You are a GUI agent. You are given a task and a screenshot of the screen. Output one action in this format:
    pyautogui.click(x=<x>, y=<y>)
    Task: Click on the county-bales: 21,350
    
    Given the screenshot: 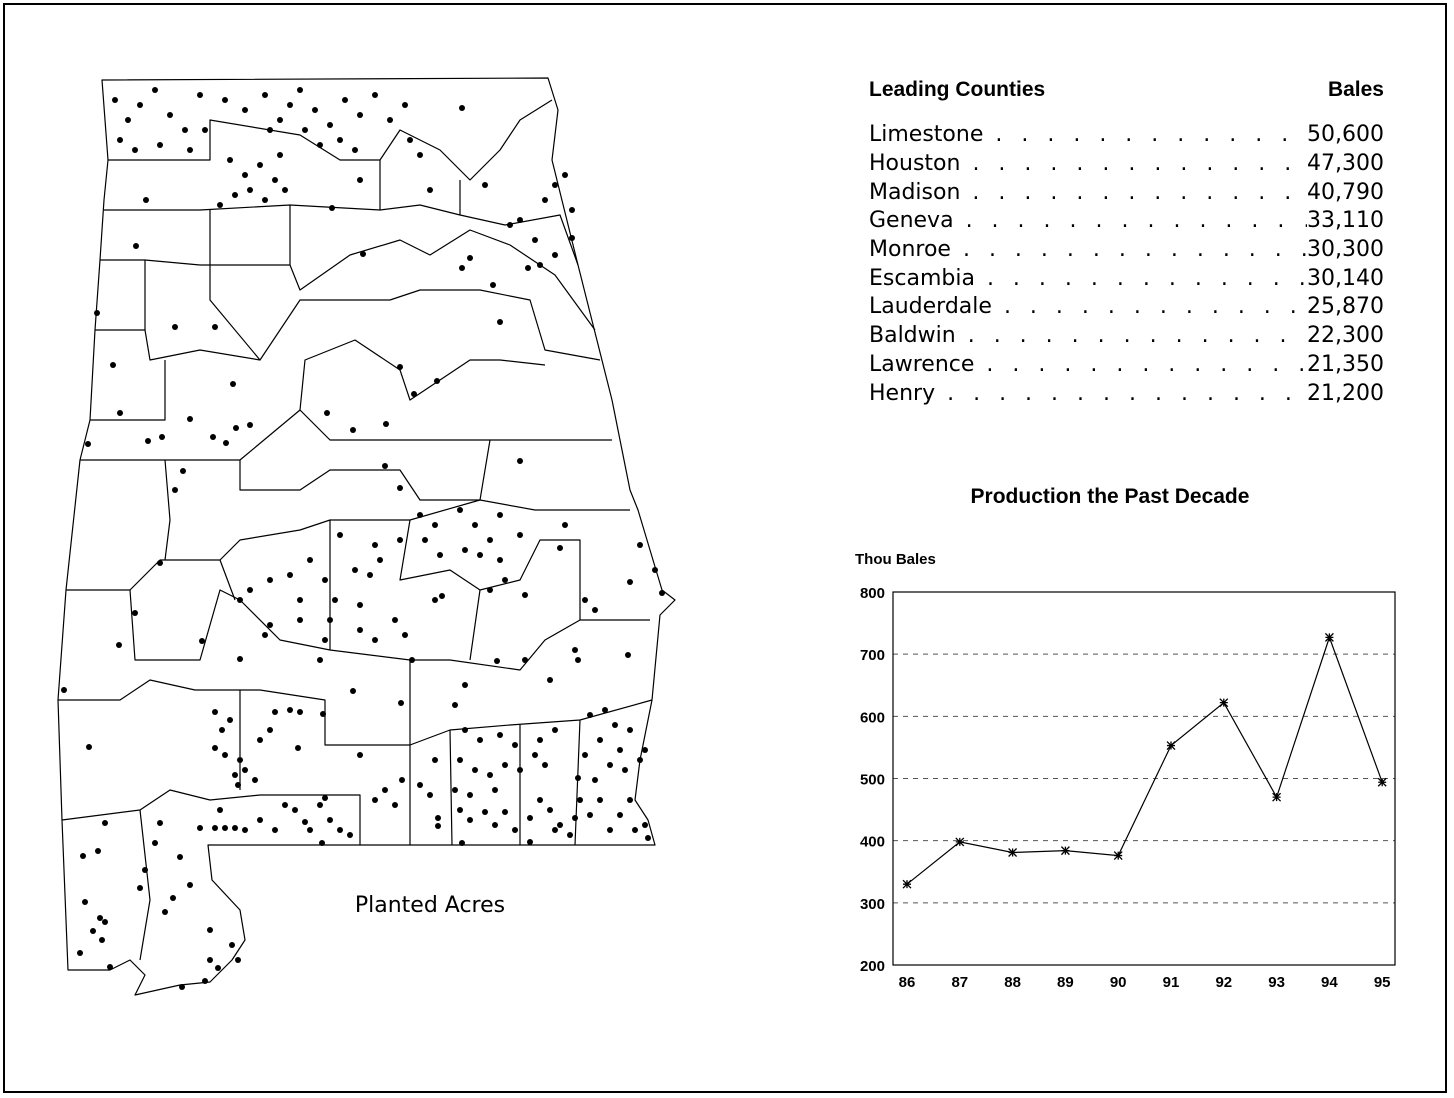 What is the action you would take?
    pyautogui.click(x=1345, y=364)
    